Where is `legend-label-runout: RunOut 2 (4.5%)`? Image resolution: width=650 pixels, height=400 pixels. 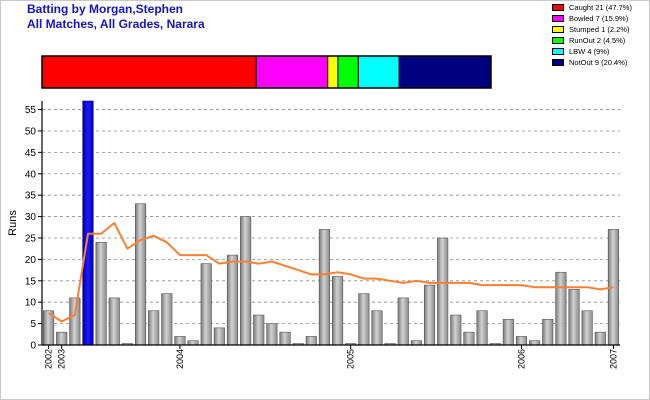
legend-label-runout: RunOut 2 (4.5%) is located at coordinates (597, 40).